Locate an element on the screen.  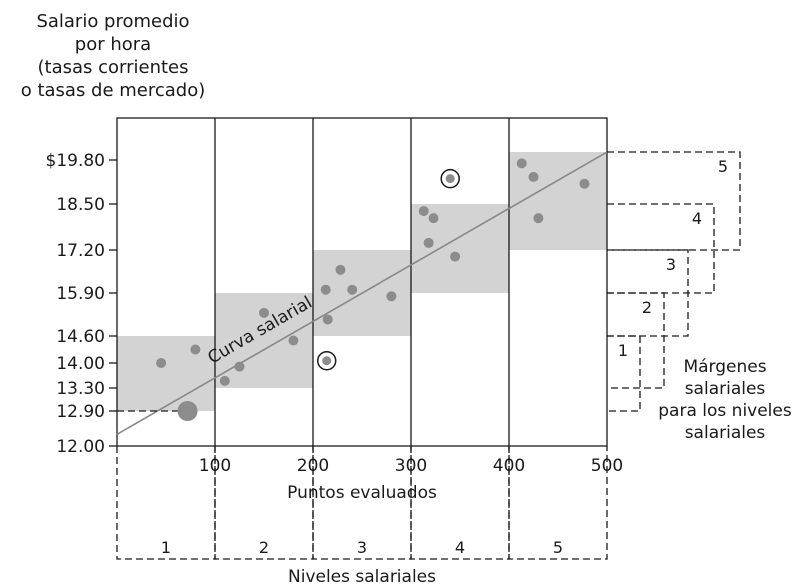
grade-brackets: 1 2 3 4 5 is located at coordinates (362, 503).